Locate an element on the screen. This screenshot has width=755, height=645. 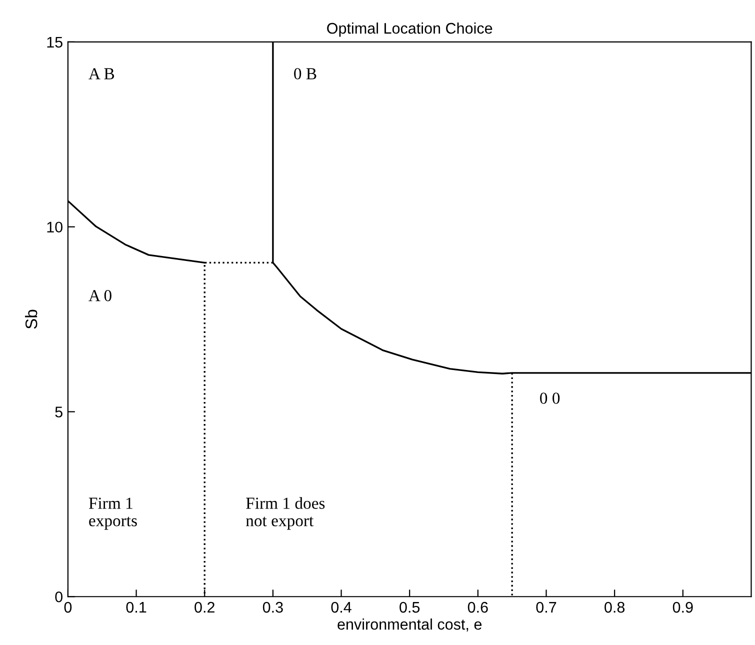
x-tick-label: 0.3 is located at coordinates (272, 607).